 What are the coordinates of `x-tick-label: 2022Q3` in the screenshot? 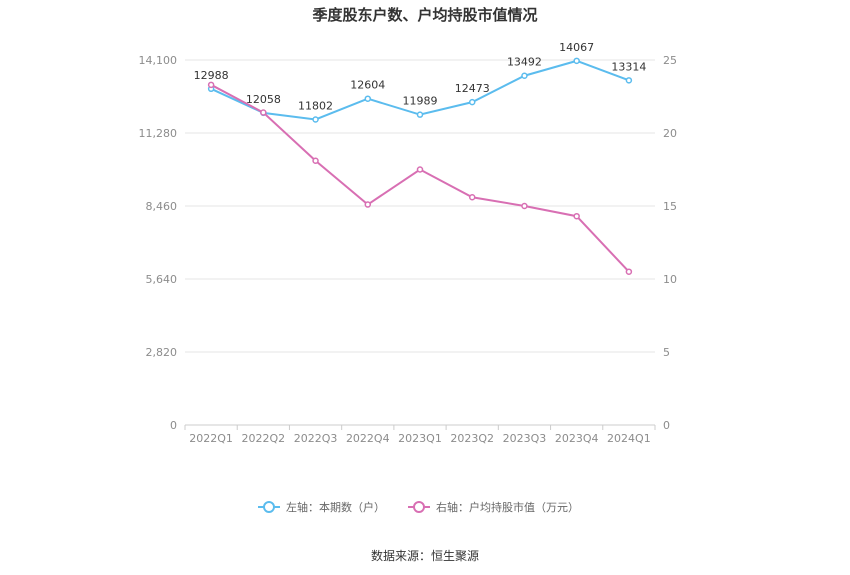 It's located at (316, 438).